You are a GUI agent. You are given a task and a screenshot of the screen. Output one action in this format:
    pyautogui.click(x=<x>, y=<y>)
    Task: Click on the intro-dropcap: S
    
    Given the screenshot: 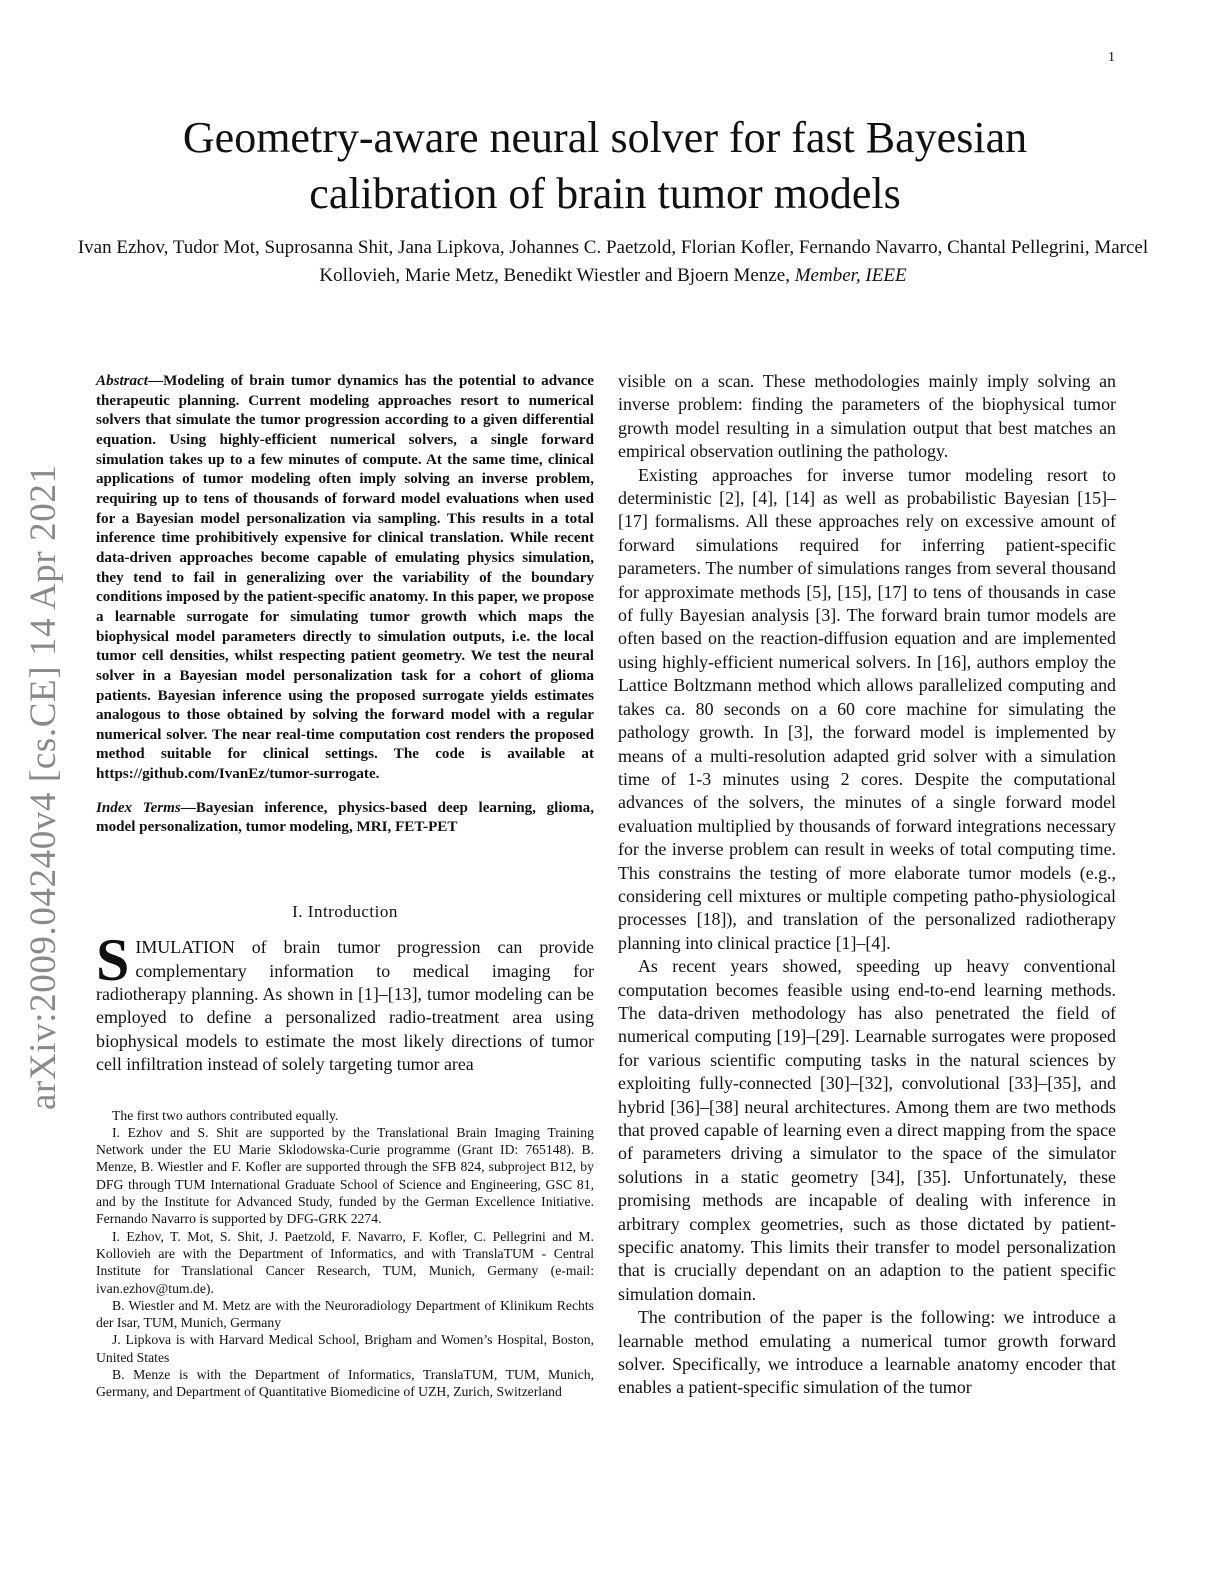 What is the action you would take?
    pyautogui.click(x=113, y=960)
    